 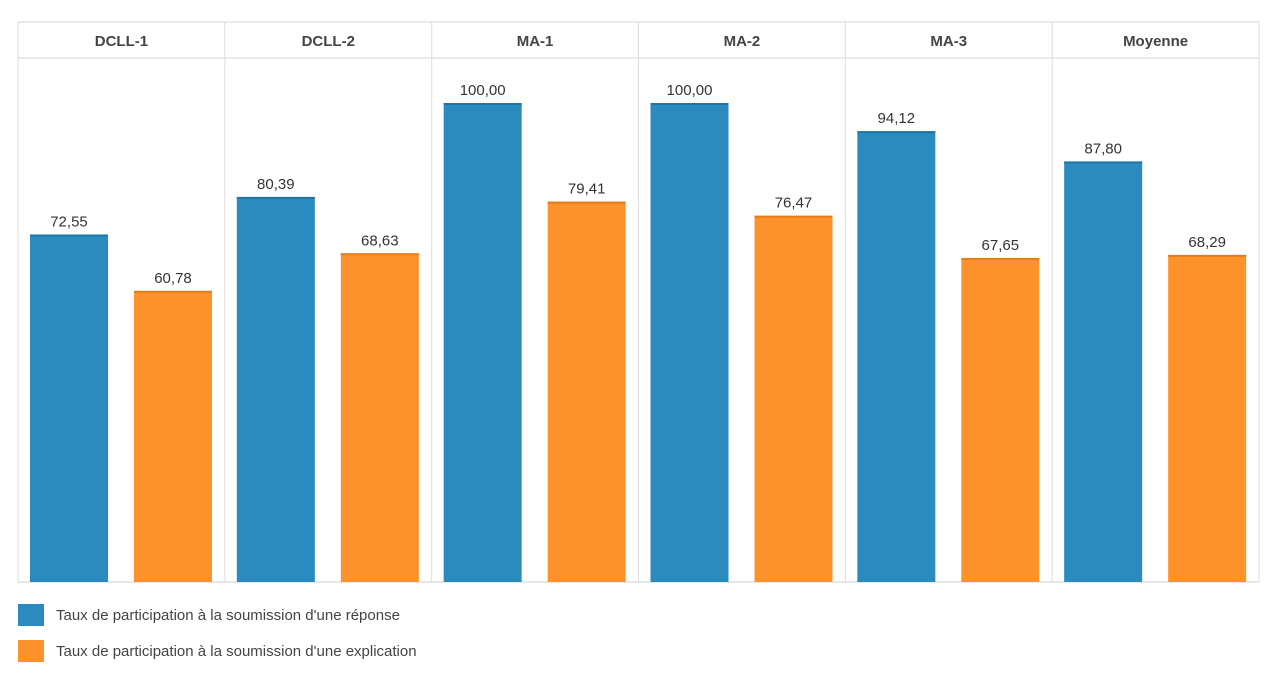 I want to click on data-label: 68,29, so click(x=1207, y=242).